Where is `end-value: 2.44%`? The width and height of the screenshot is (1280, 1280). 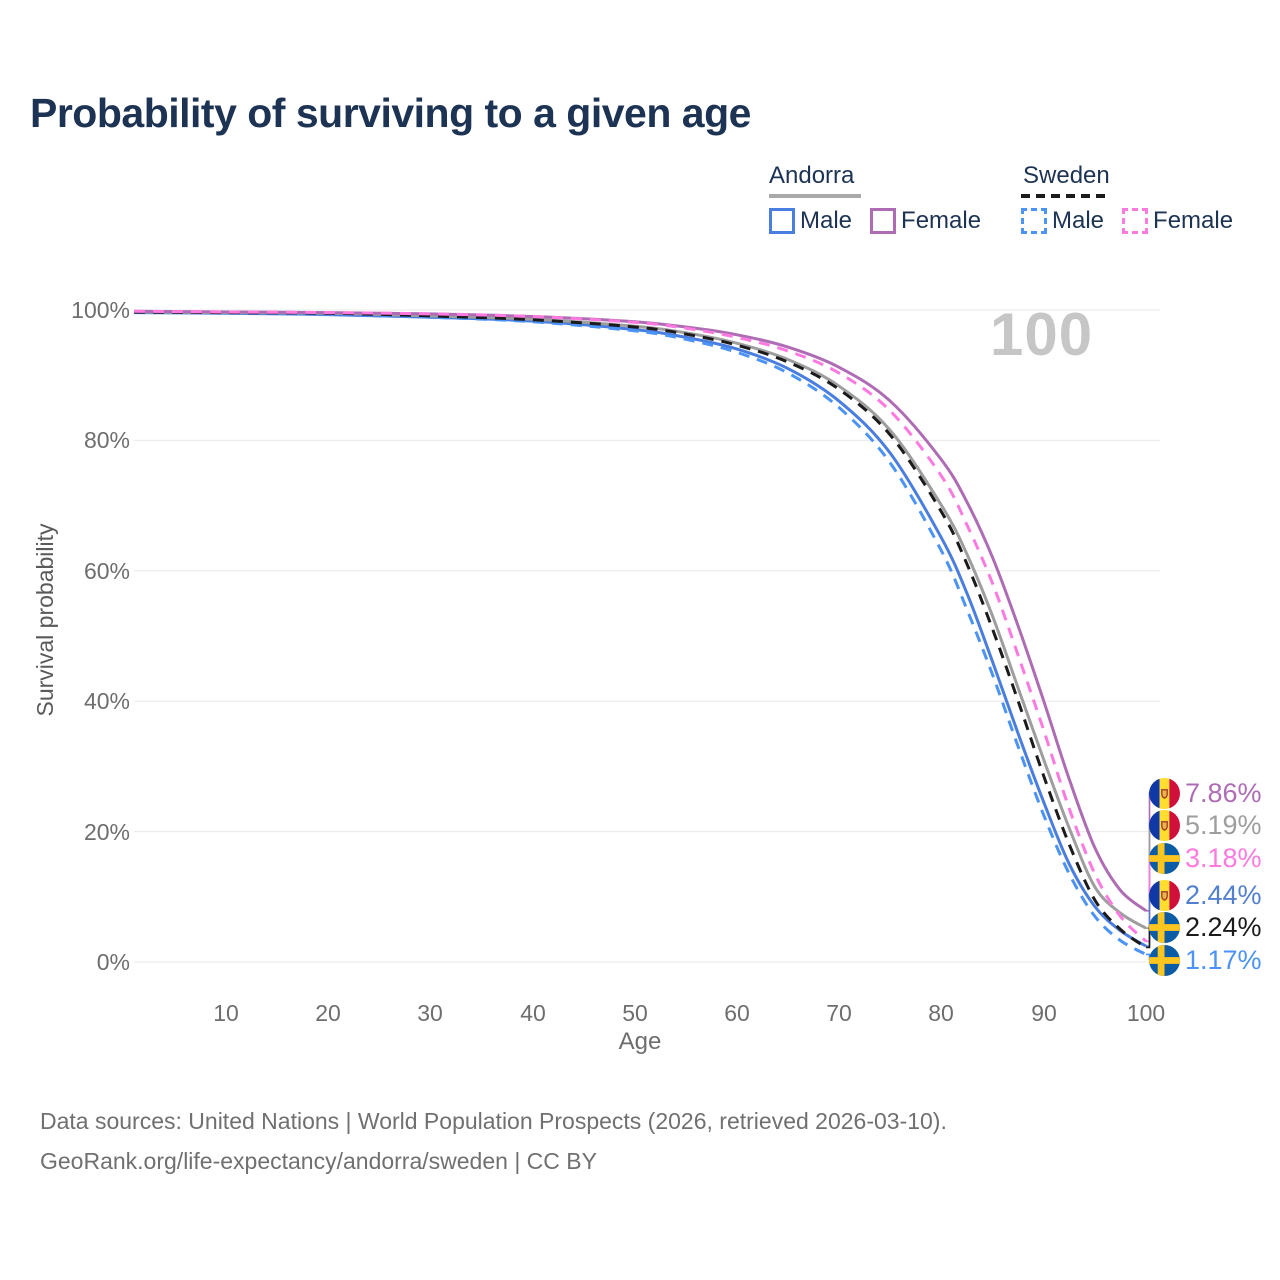
end-value: 2.44% is located at coordinates (1223, 894).